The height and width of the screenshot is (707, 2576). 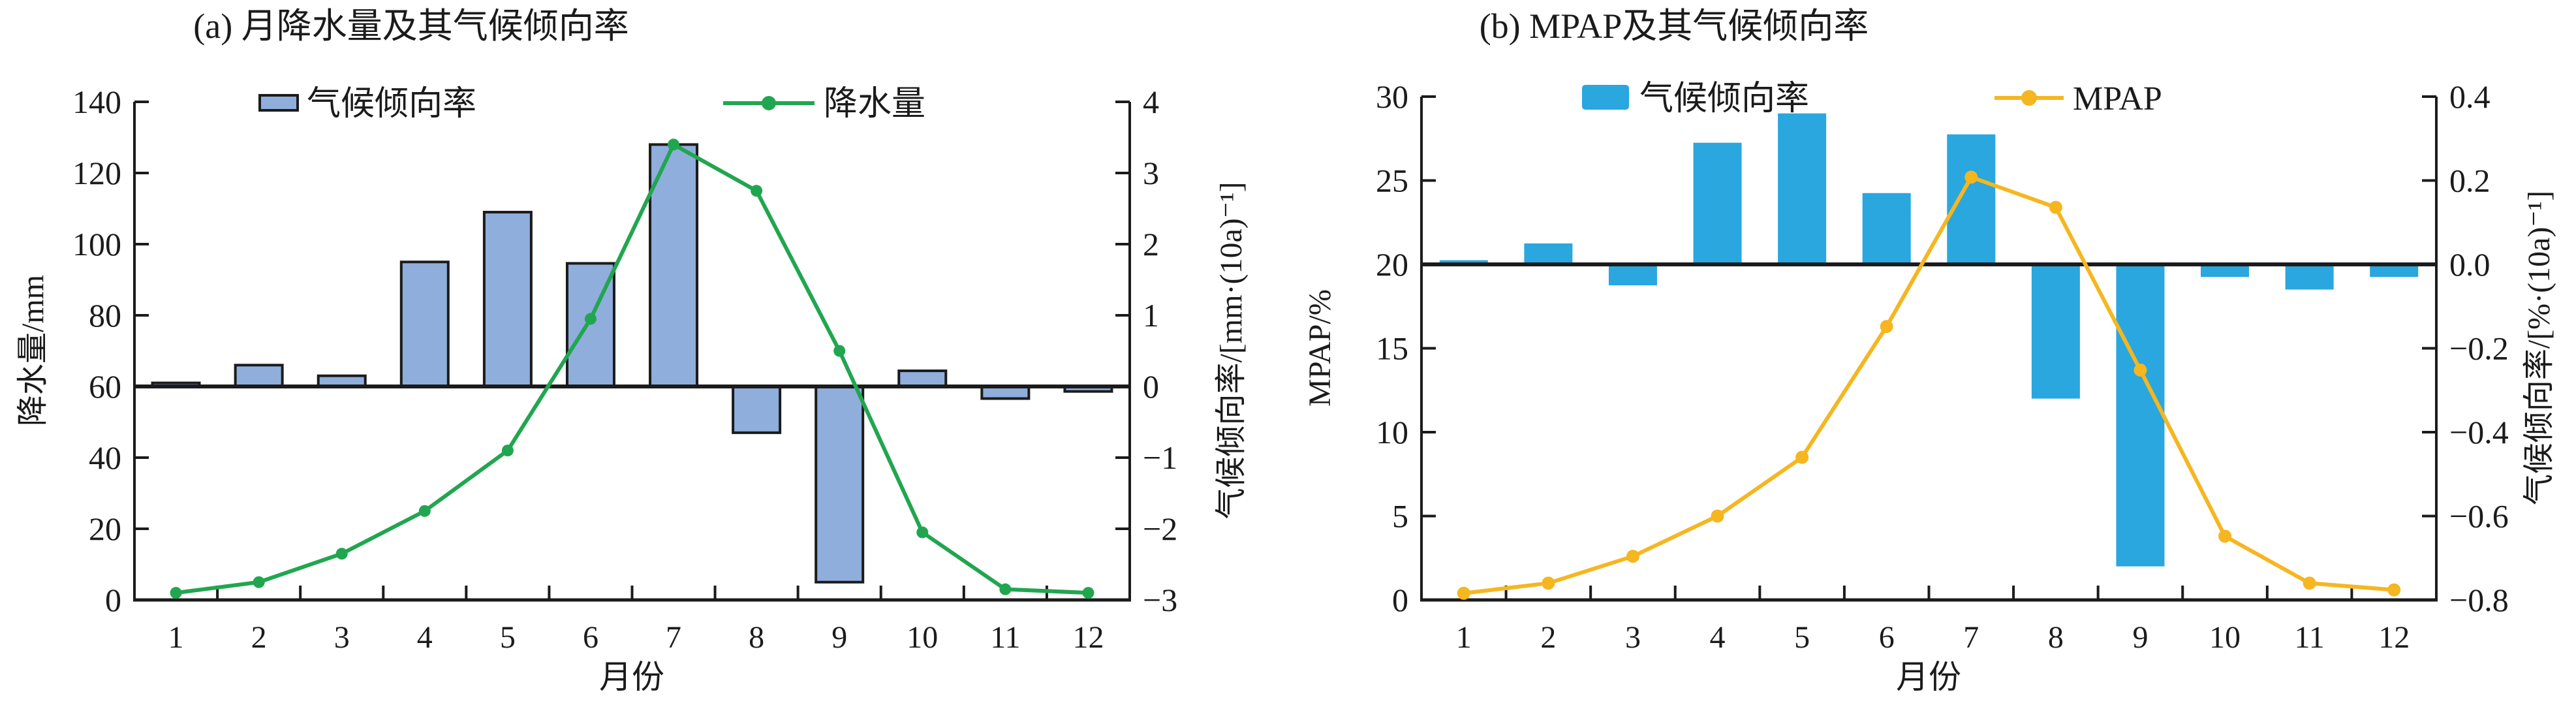 I want to click on panel-title: (b) MPAP及其气候倾向率, so click(x=1674, y=26).